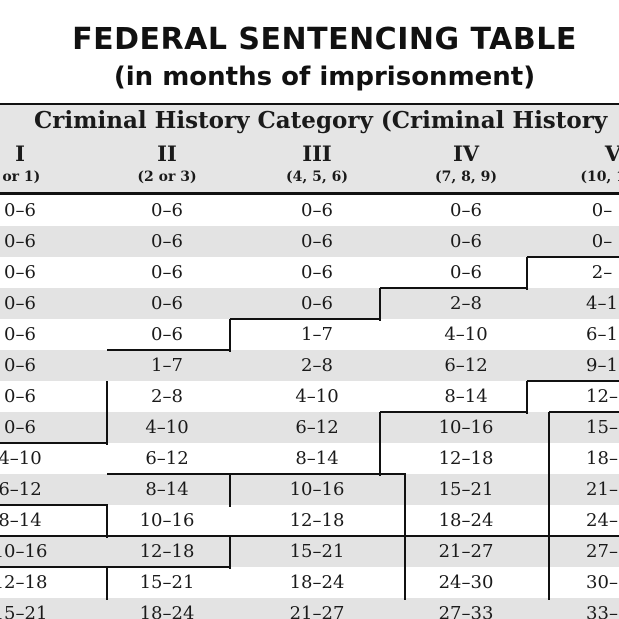 This screenshot has height=619, width=619. What do you see at coordinates (602, 611) in the screenshot?
I see `table-cell: 33–` at bounding box center [602, 611].